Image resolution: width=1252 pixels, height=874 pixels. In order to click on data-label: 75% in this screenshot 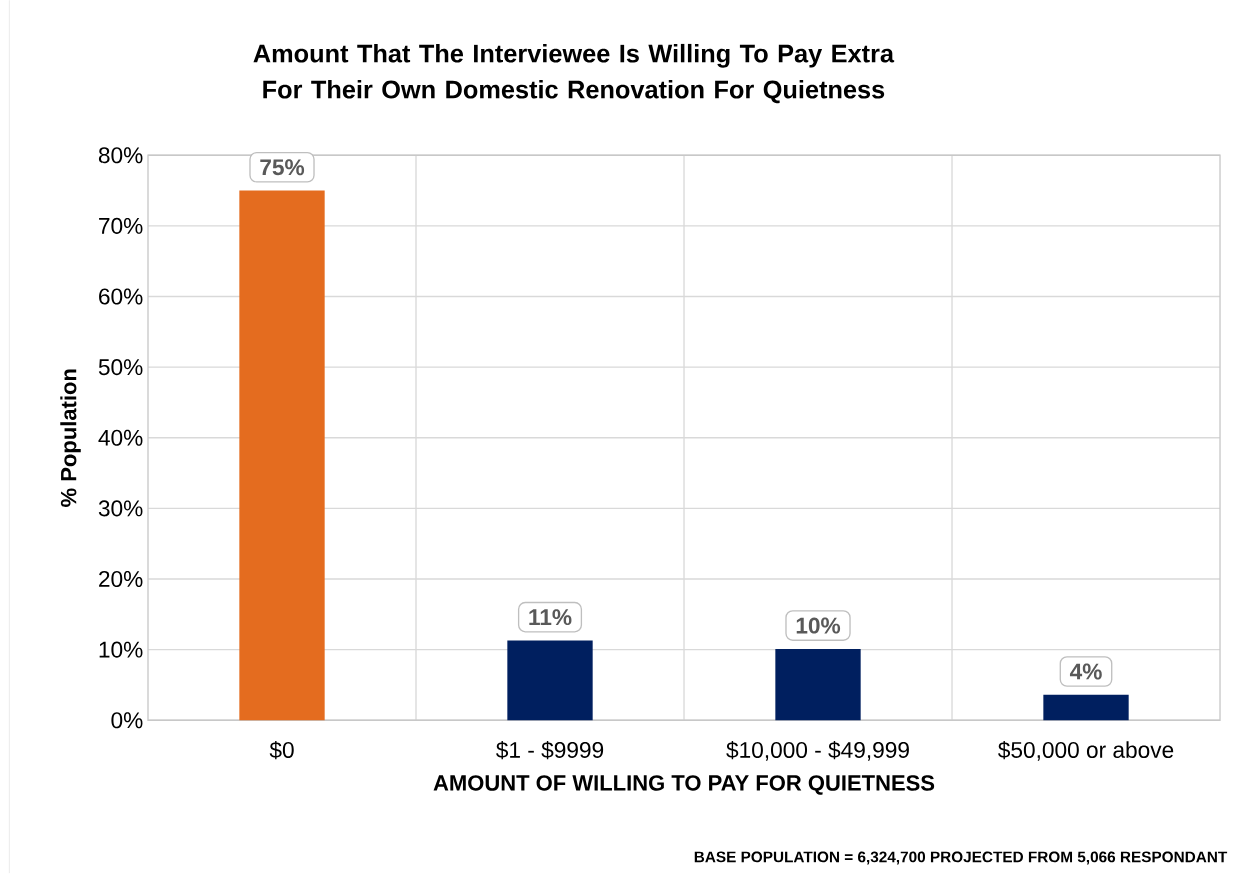, I will do `click(282, 167)`.